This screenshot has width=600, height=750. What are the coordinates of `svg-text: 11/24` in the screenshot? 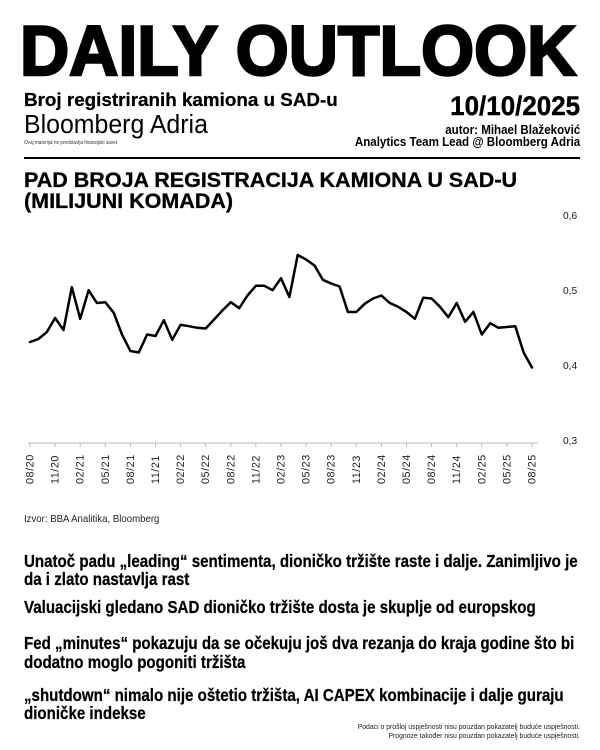 It's located at (457, 469).